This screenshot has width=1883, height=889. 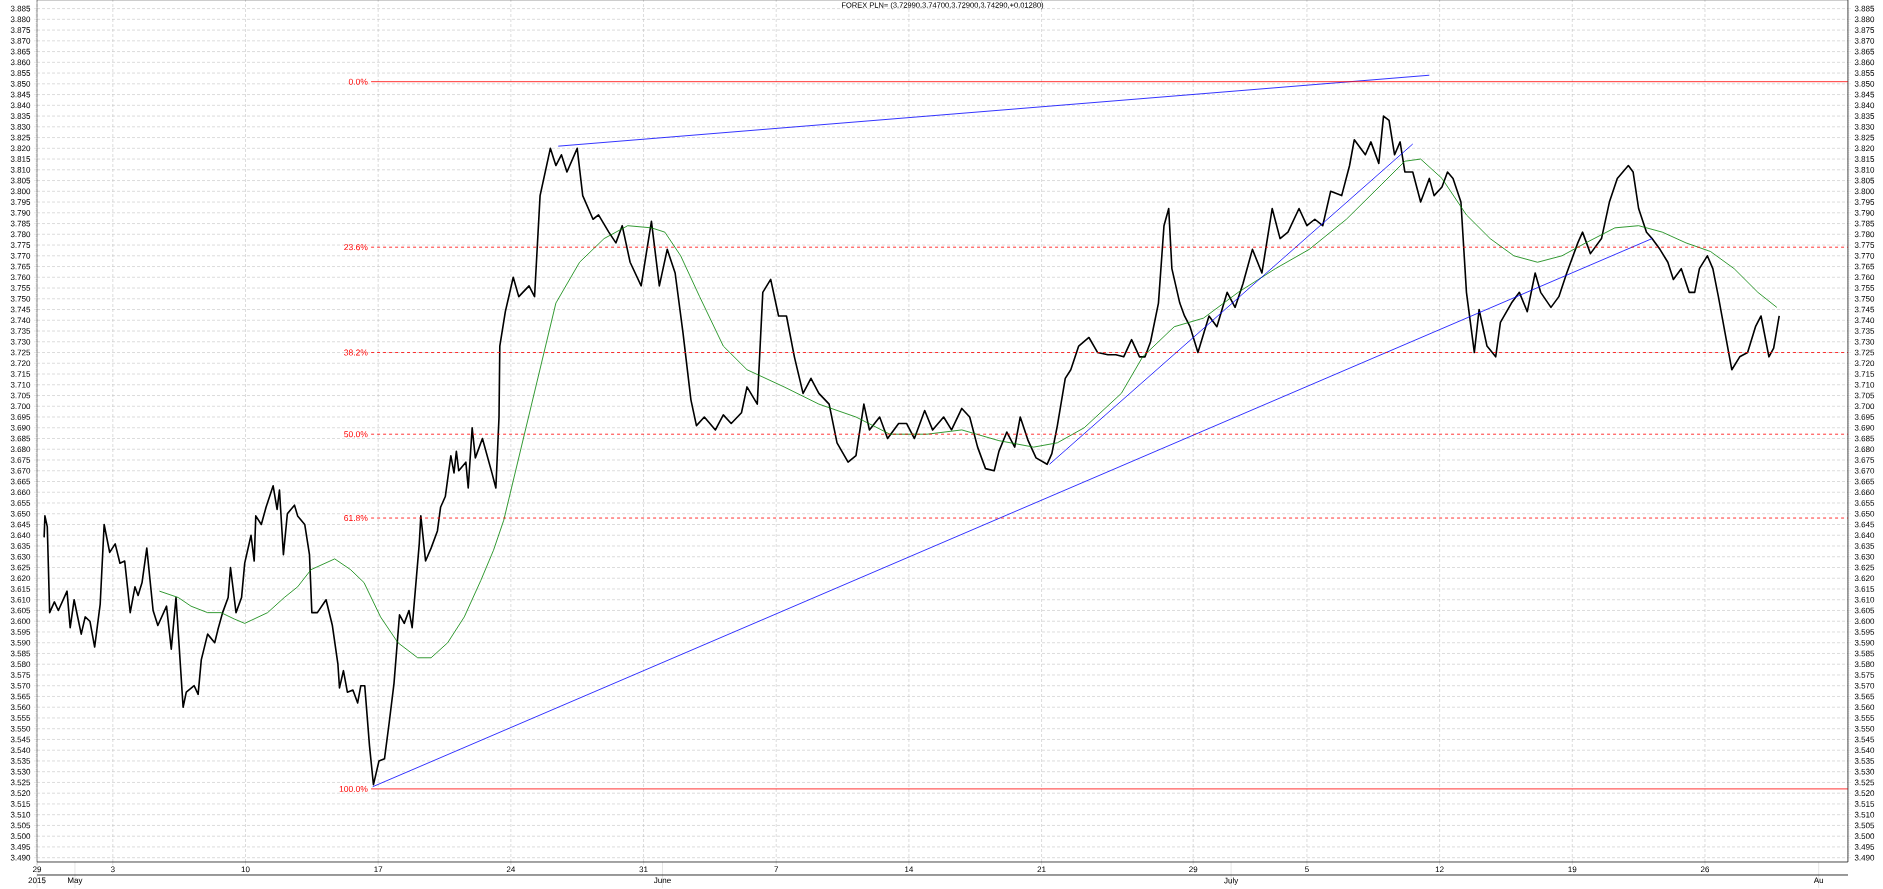 What do you see at coordinates (1864, 739) in the screenshot?
I see `y2-tick-label: 3.545` at bounding box center [1864, 739].